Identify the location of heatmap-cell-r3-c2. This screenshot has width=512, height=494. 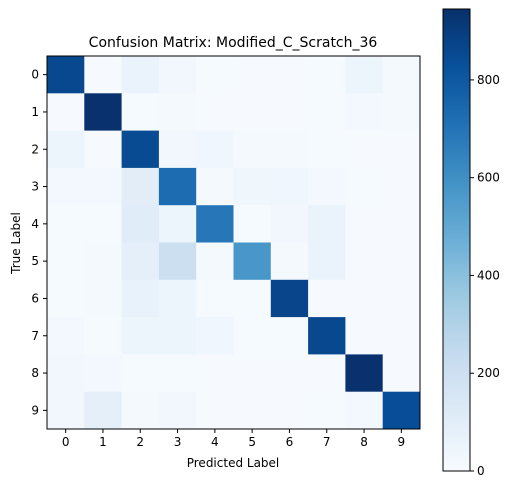
(140, 186).